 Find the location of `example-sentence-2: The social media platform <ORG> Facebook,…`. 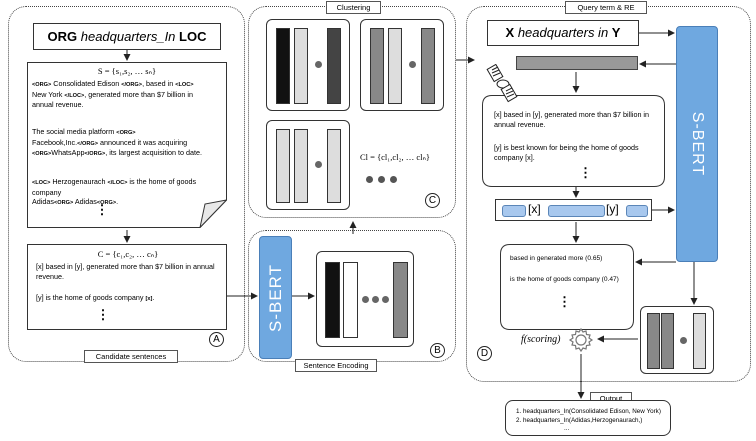

example-sentence-2: The social media platform <ORG> Facebook,… is located at coordinates (117, 142).